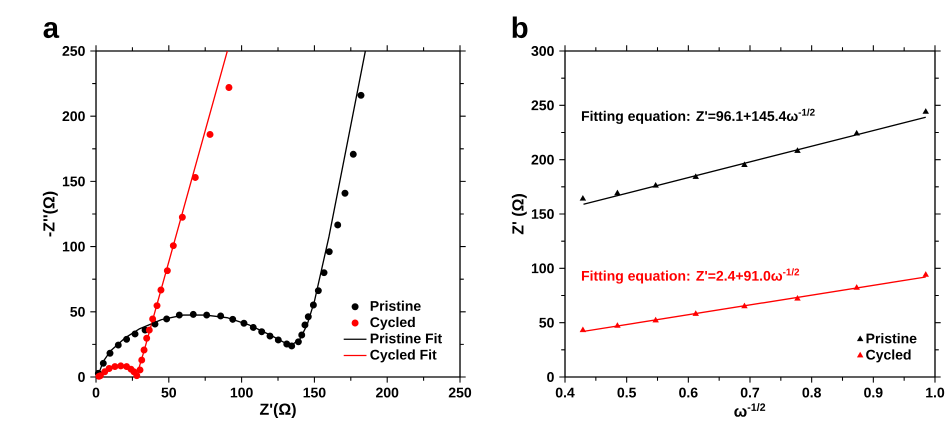  What do you see at coordinates (50, 214) in the screenshot?
I see `y-axis-title: -Z''(Ω)` at bounding box center [50, 214].